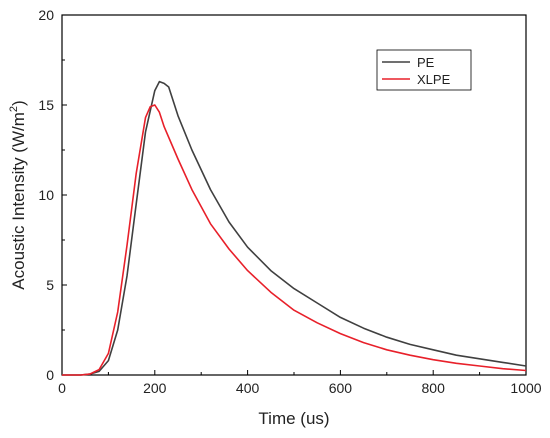 The image size is (550, 438). Describe the element at coordinates (434, 79) in the screenshot. I see `legend-label-xlpe: XLPE` at that location.